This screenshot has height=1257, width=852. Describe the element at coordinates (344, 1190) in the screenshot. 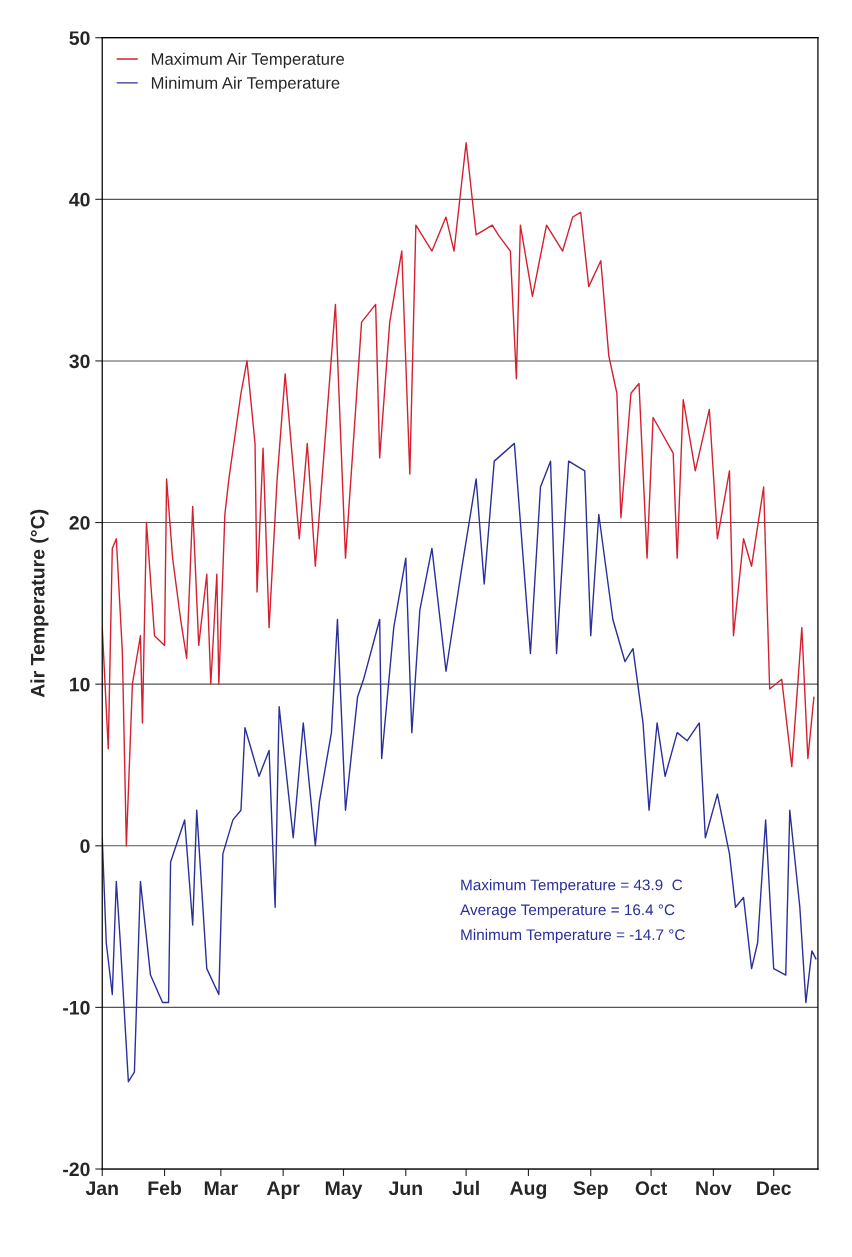

I see `x-tick-label: May` at that location.